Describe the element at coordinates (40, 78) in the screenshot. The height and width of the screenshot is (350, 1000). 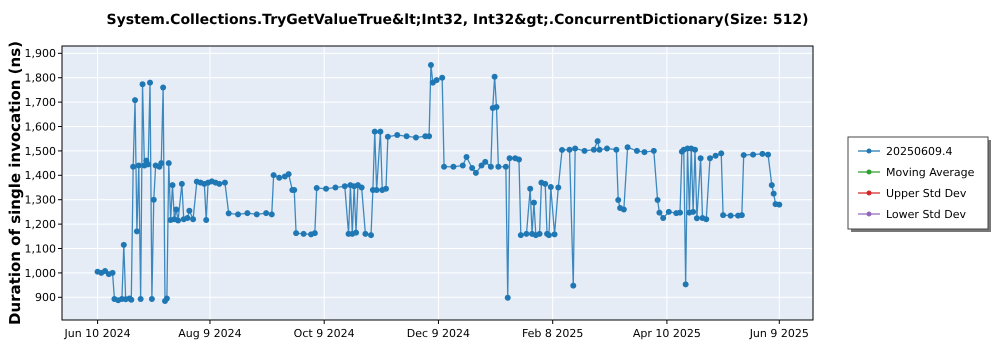
I see `y-tick-label: 1,800` at that location.